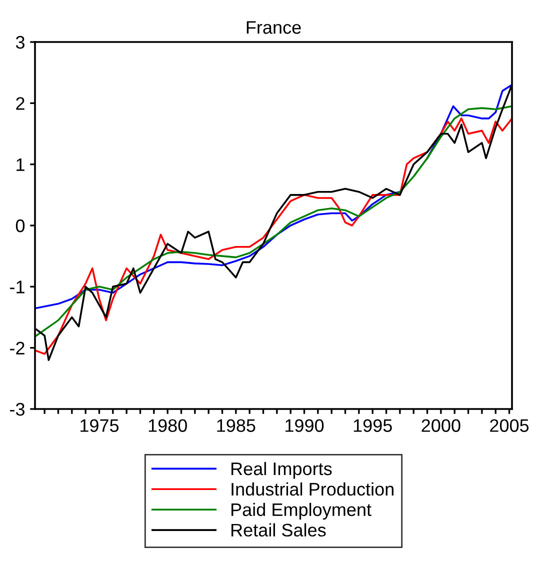  Describe the element at coordinates (236, 425) in the screenshot. I see `x-tick-label: 1985` at that location.